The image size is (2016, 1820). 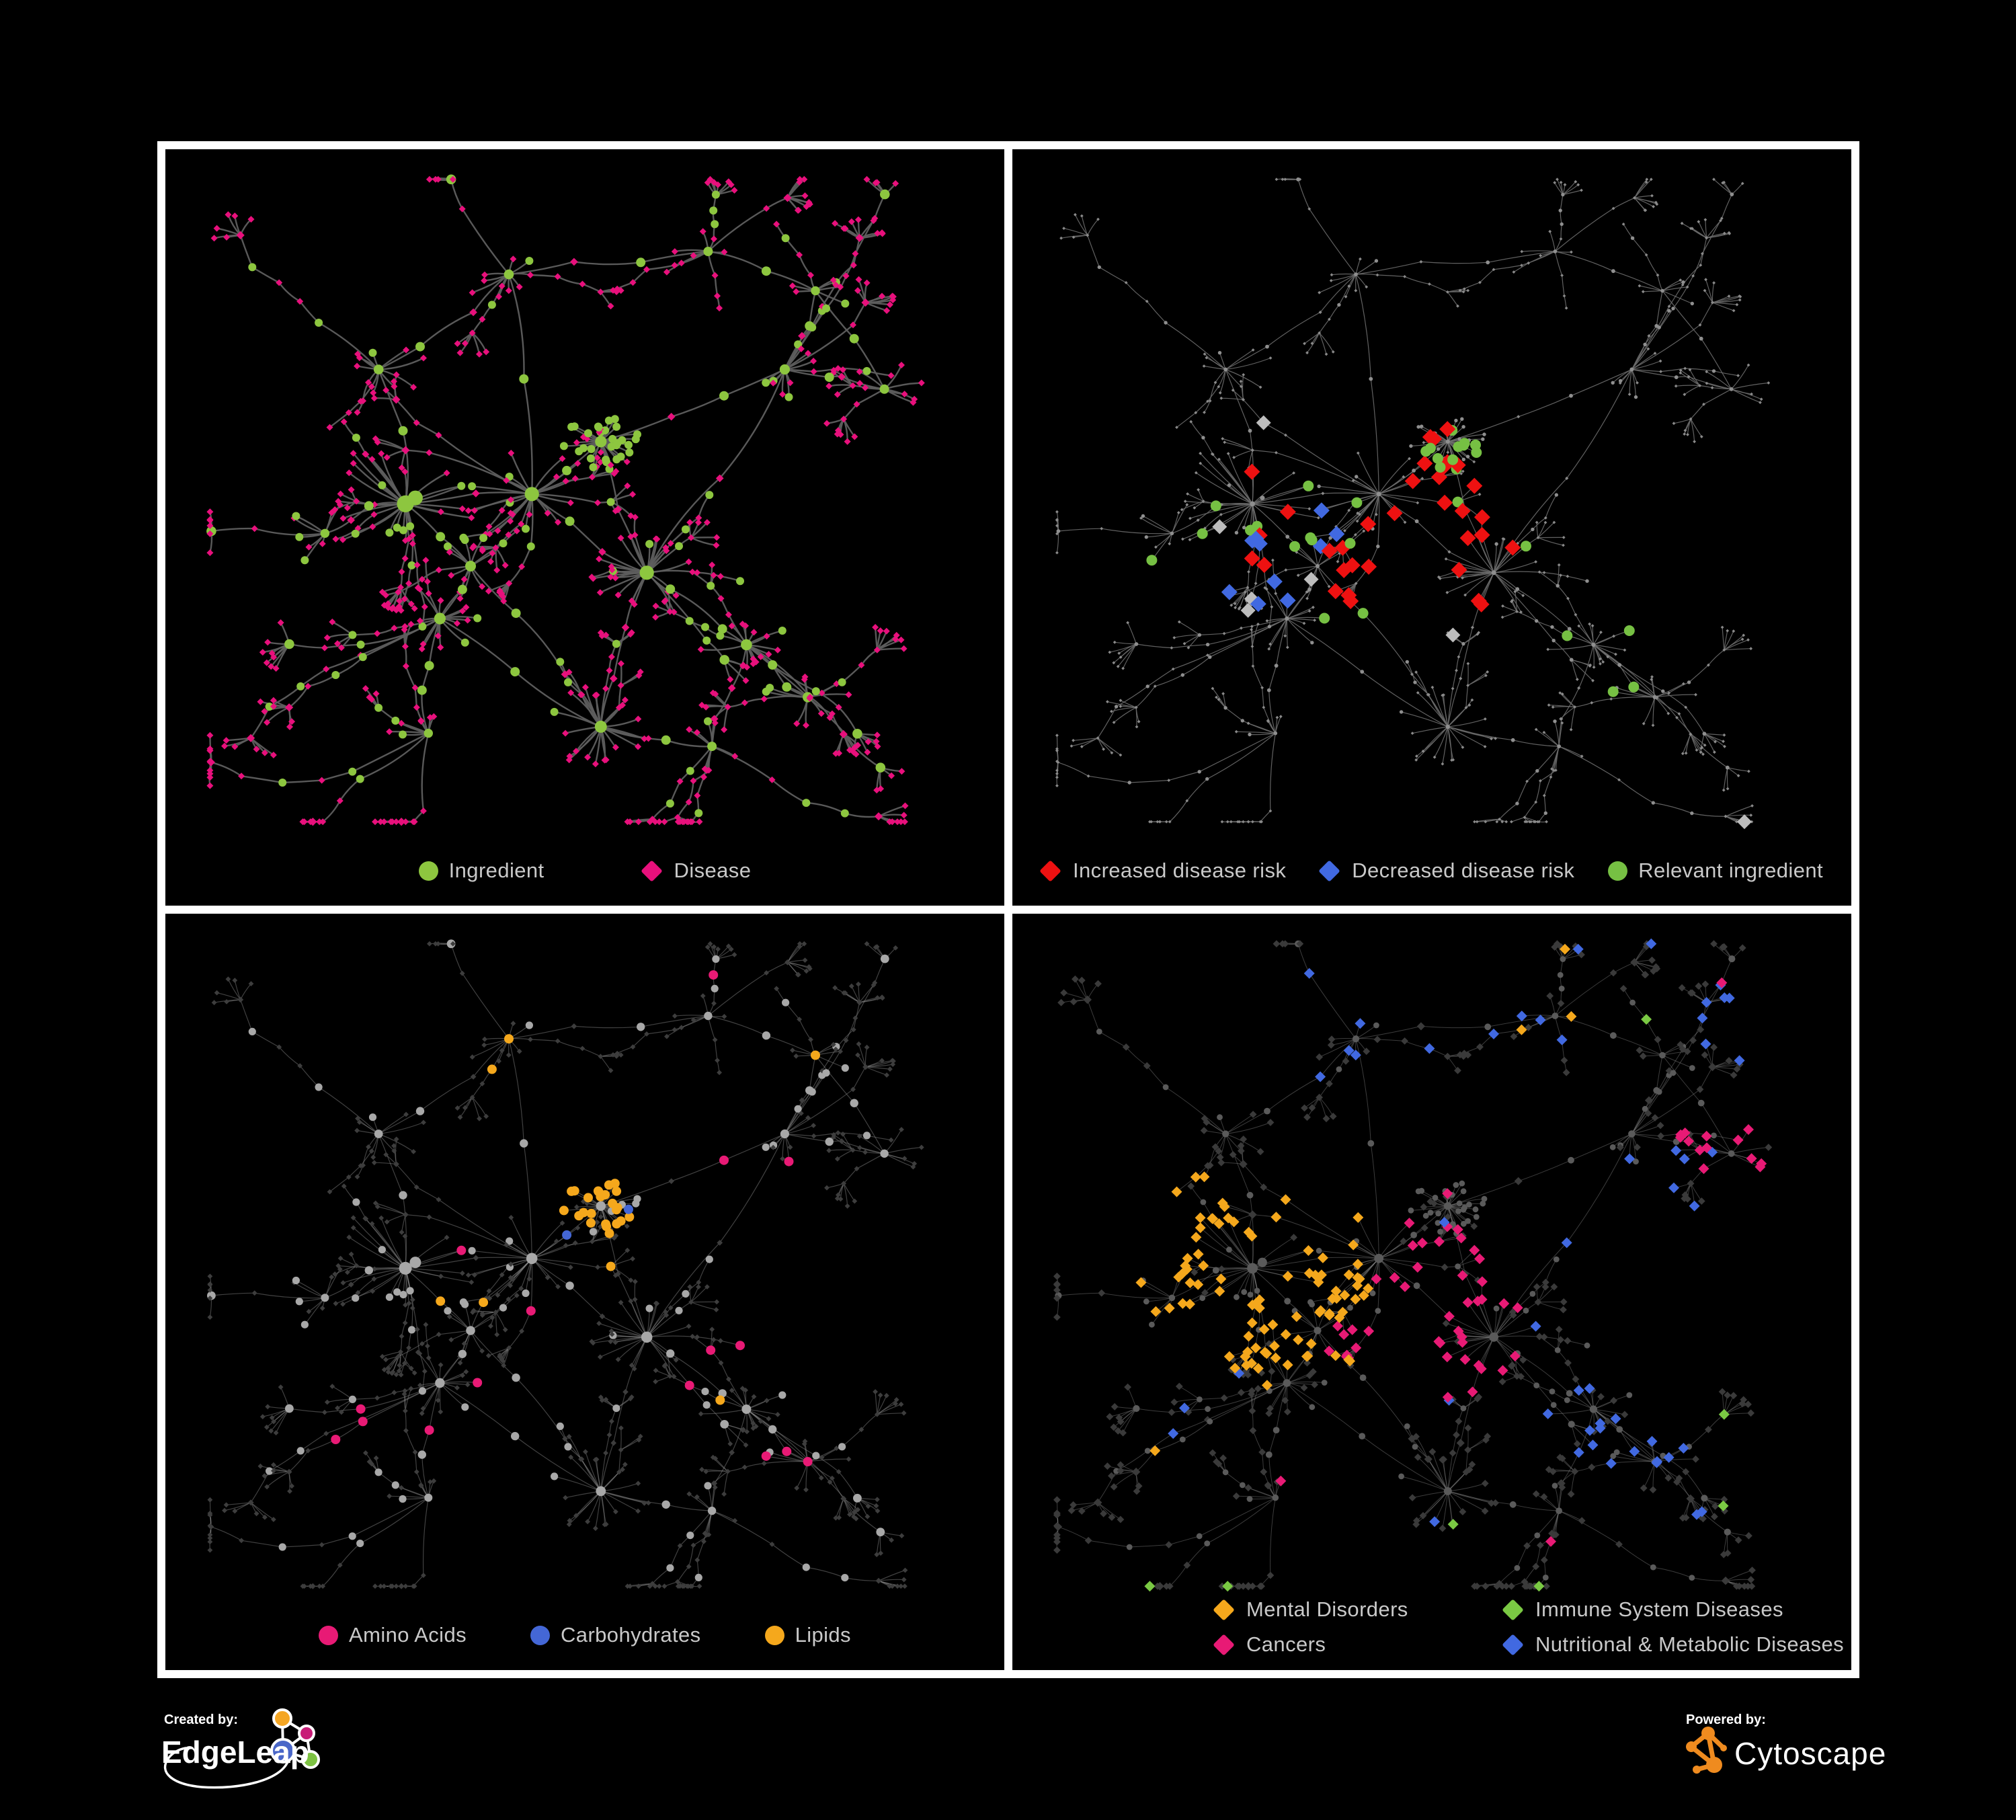 I want to click on cancers-diamond-marker, so click(x=1224, y=1644).